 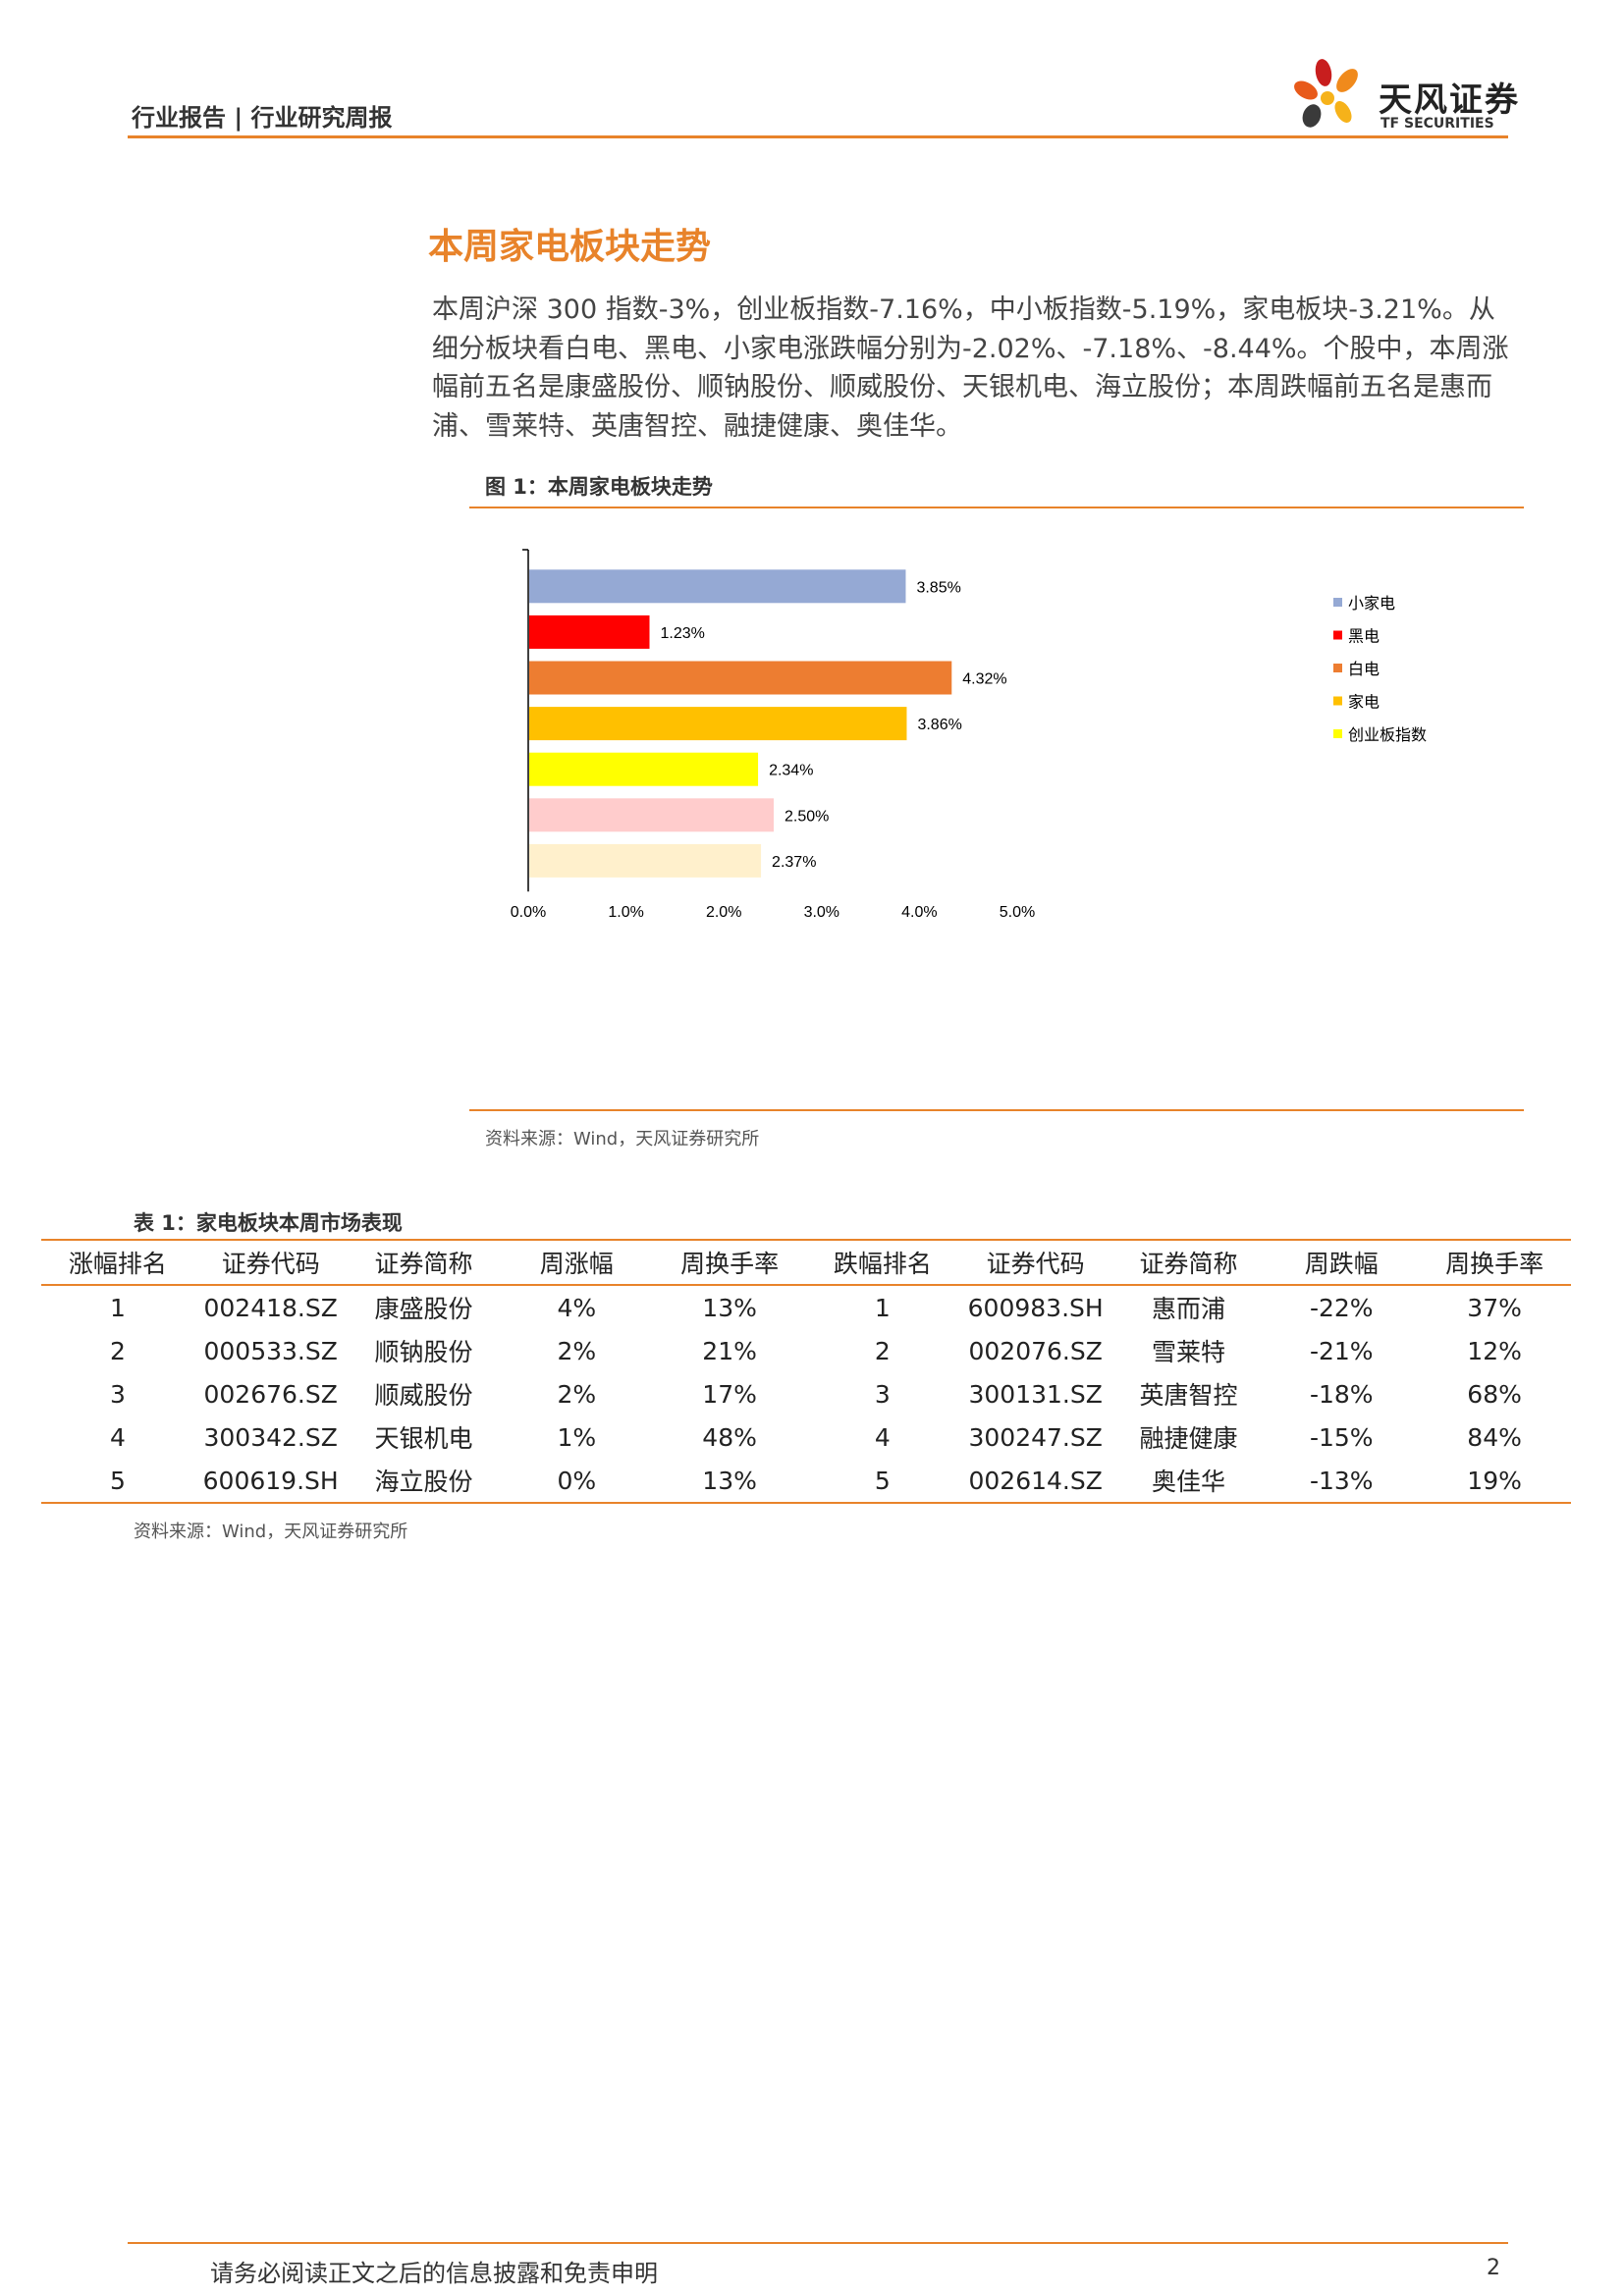 I want to click on table-row: 5 600619.SH 海立股份 0% 13% 5 002614.SZ 奥佳华 -13% 19%, so click(x=806, y=1481).